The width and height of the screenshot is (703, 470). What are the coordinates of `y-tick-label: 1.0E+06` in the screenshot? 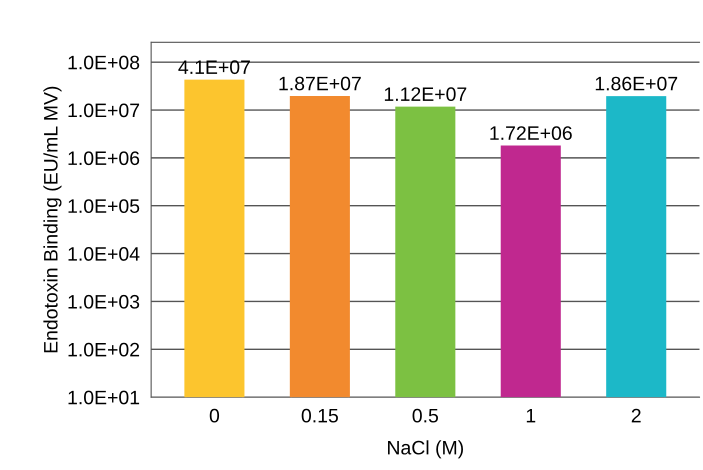 It's located at (104, 158).